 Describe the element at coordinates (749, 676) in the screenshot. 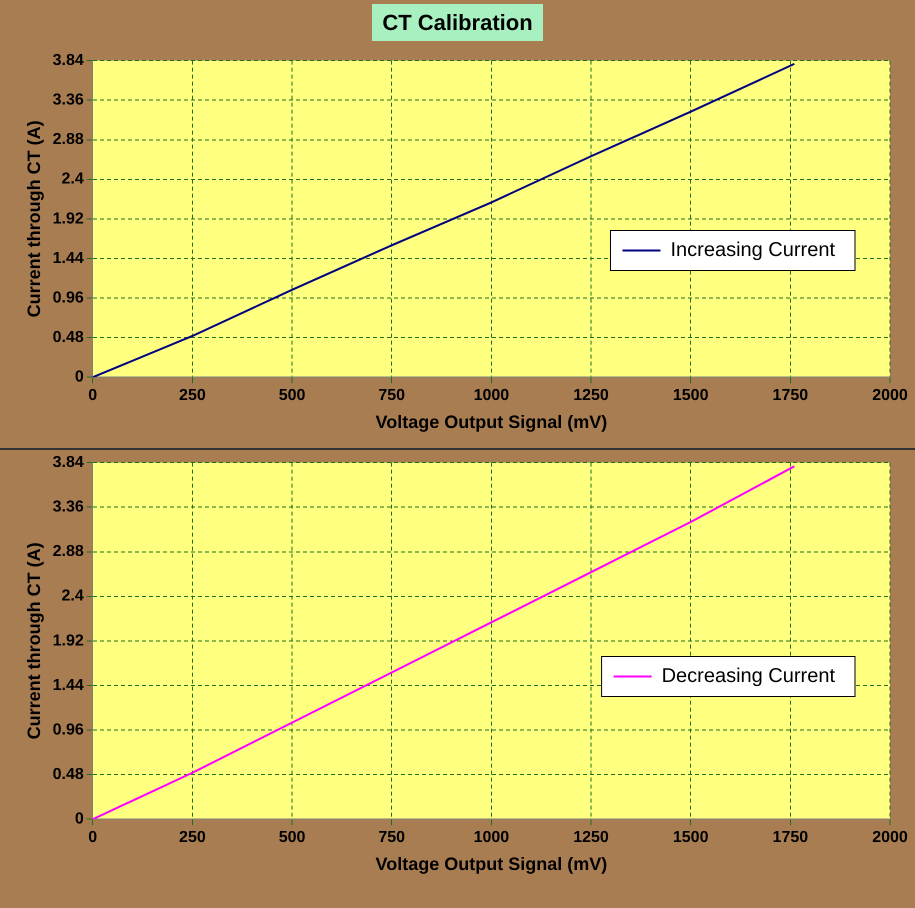

I see `legend-label: Decreasing Current` at that location.